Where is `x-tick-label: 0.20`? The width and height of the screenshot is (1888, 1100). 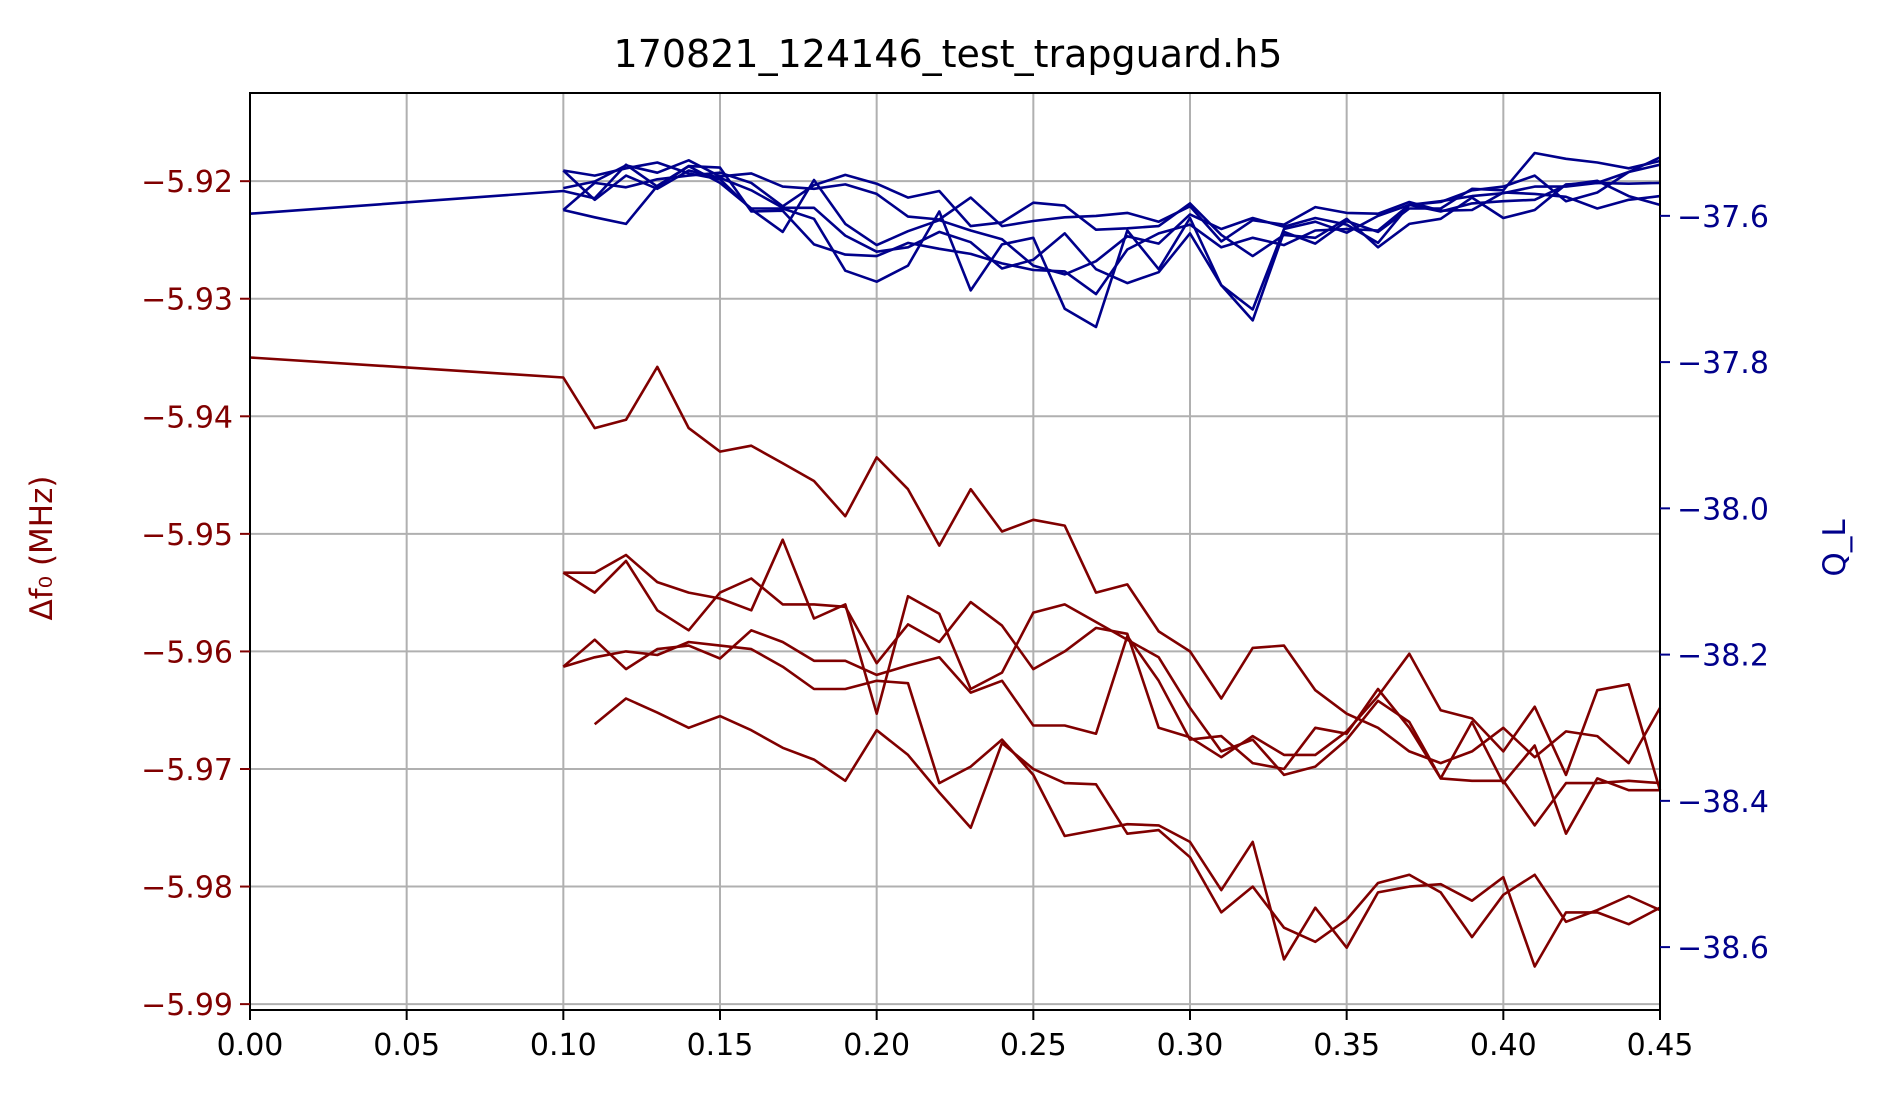 x-tick-label: 0.20 is located at coordinates (876, 1045).